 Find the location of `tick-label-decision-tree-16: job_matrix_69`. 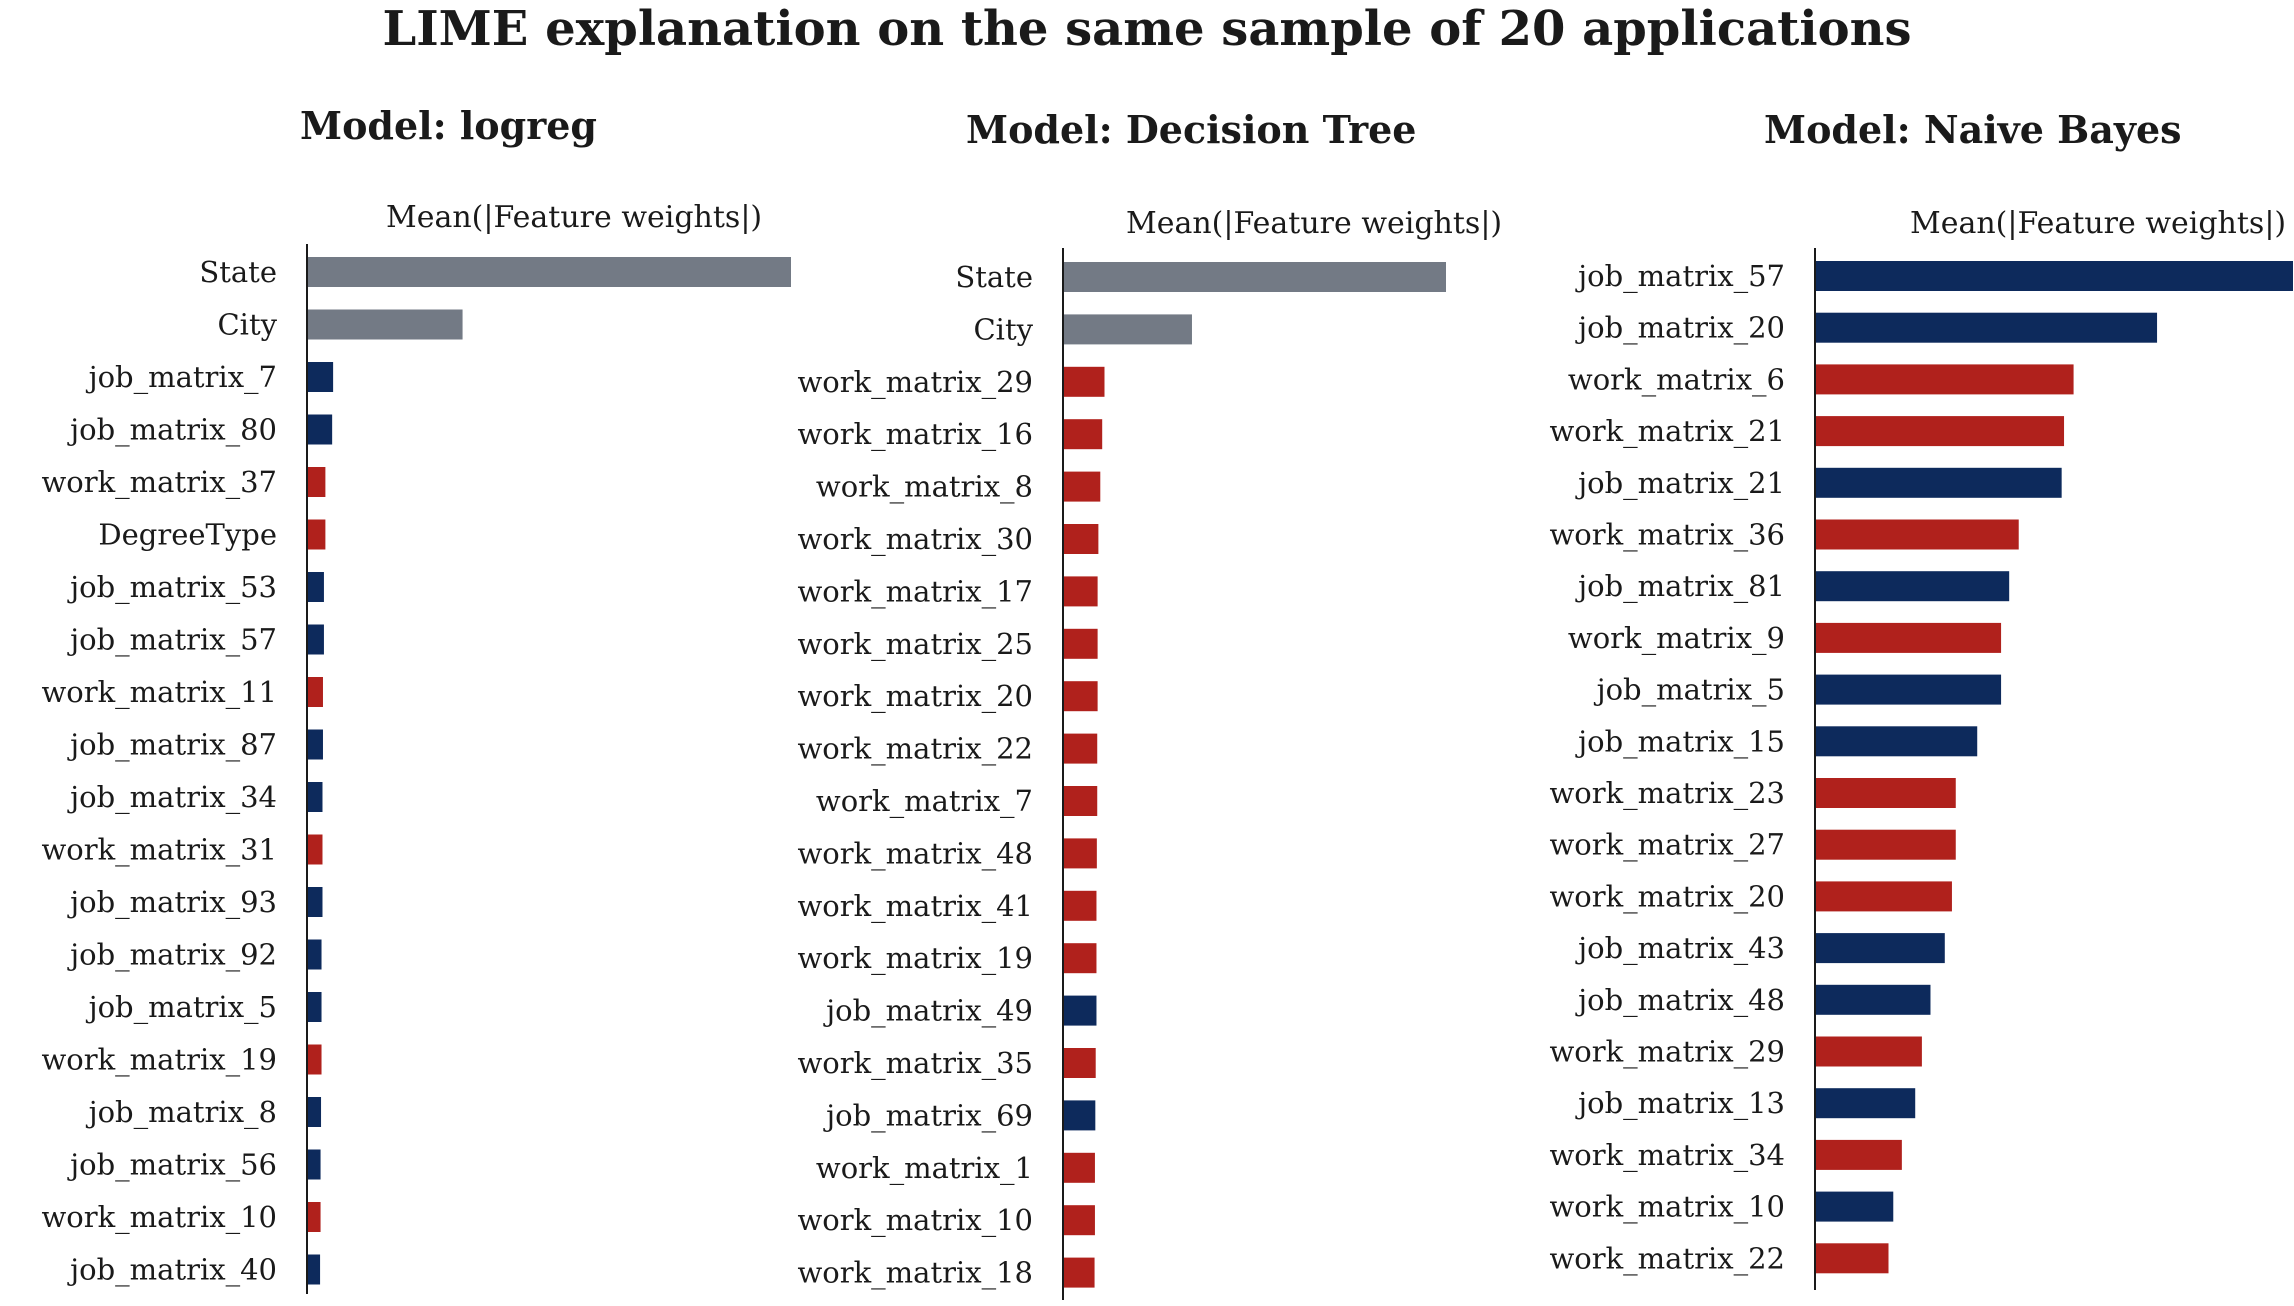

tick-label-decision-tree-16: job_matrix_69 is located at coordinates (928, 1115).